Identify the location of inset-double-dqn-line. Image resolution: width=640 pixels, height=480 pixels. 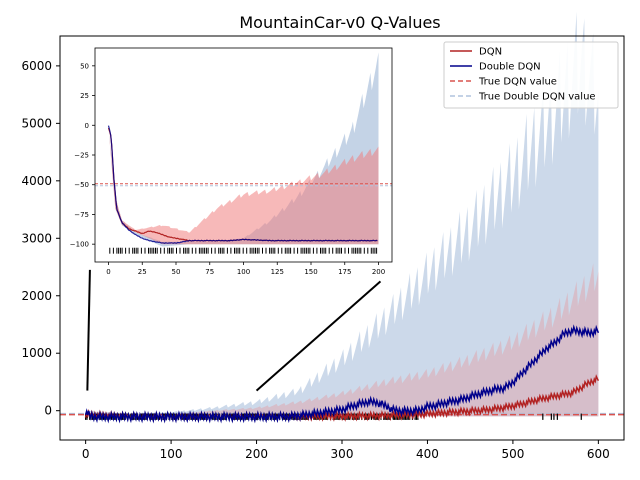
(242, 184).